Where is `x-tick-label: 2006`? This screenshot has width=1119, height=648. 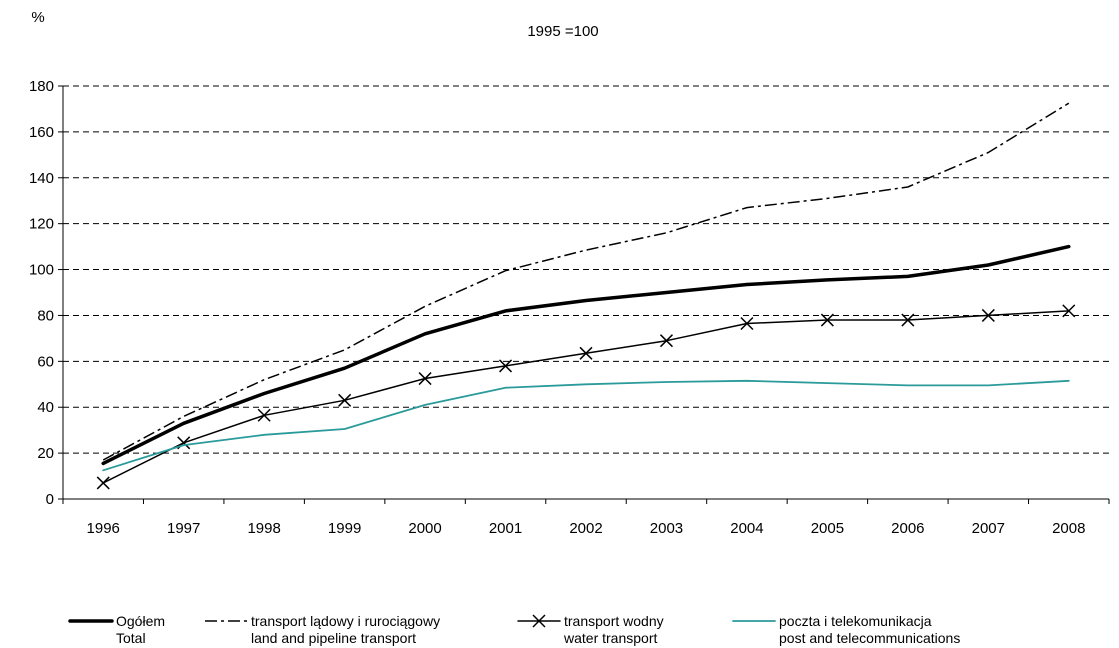 x-tick-label: 2006 is located at coordinates (907, 528).